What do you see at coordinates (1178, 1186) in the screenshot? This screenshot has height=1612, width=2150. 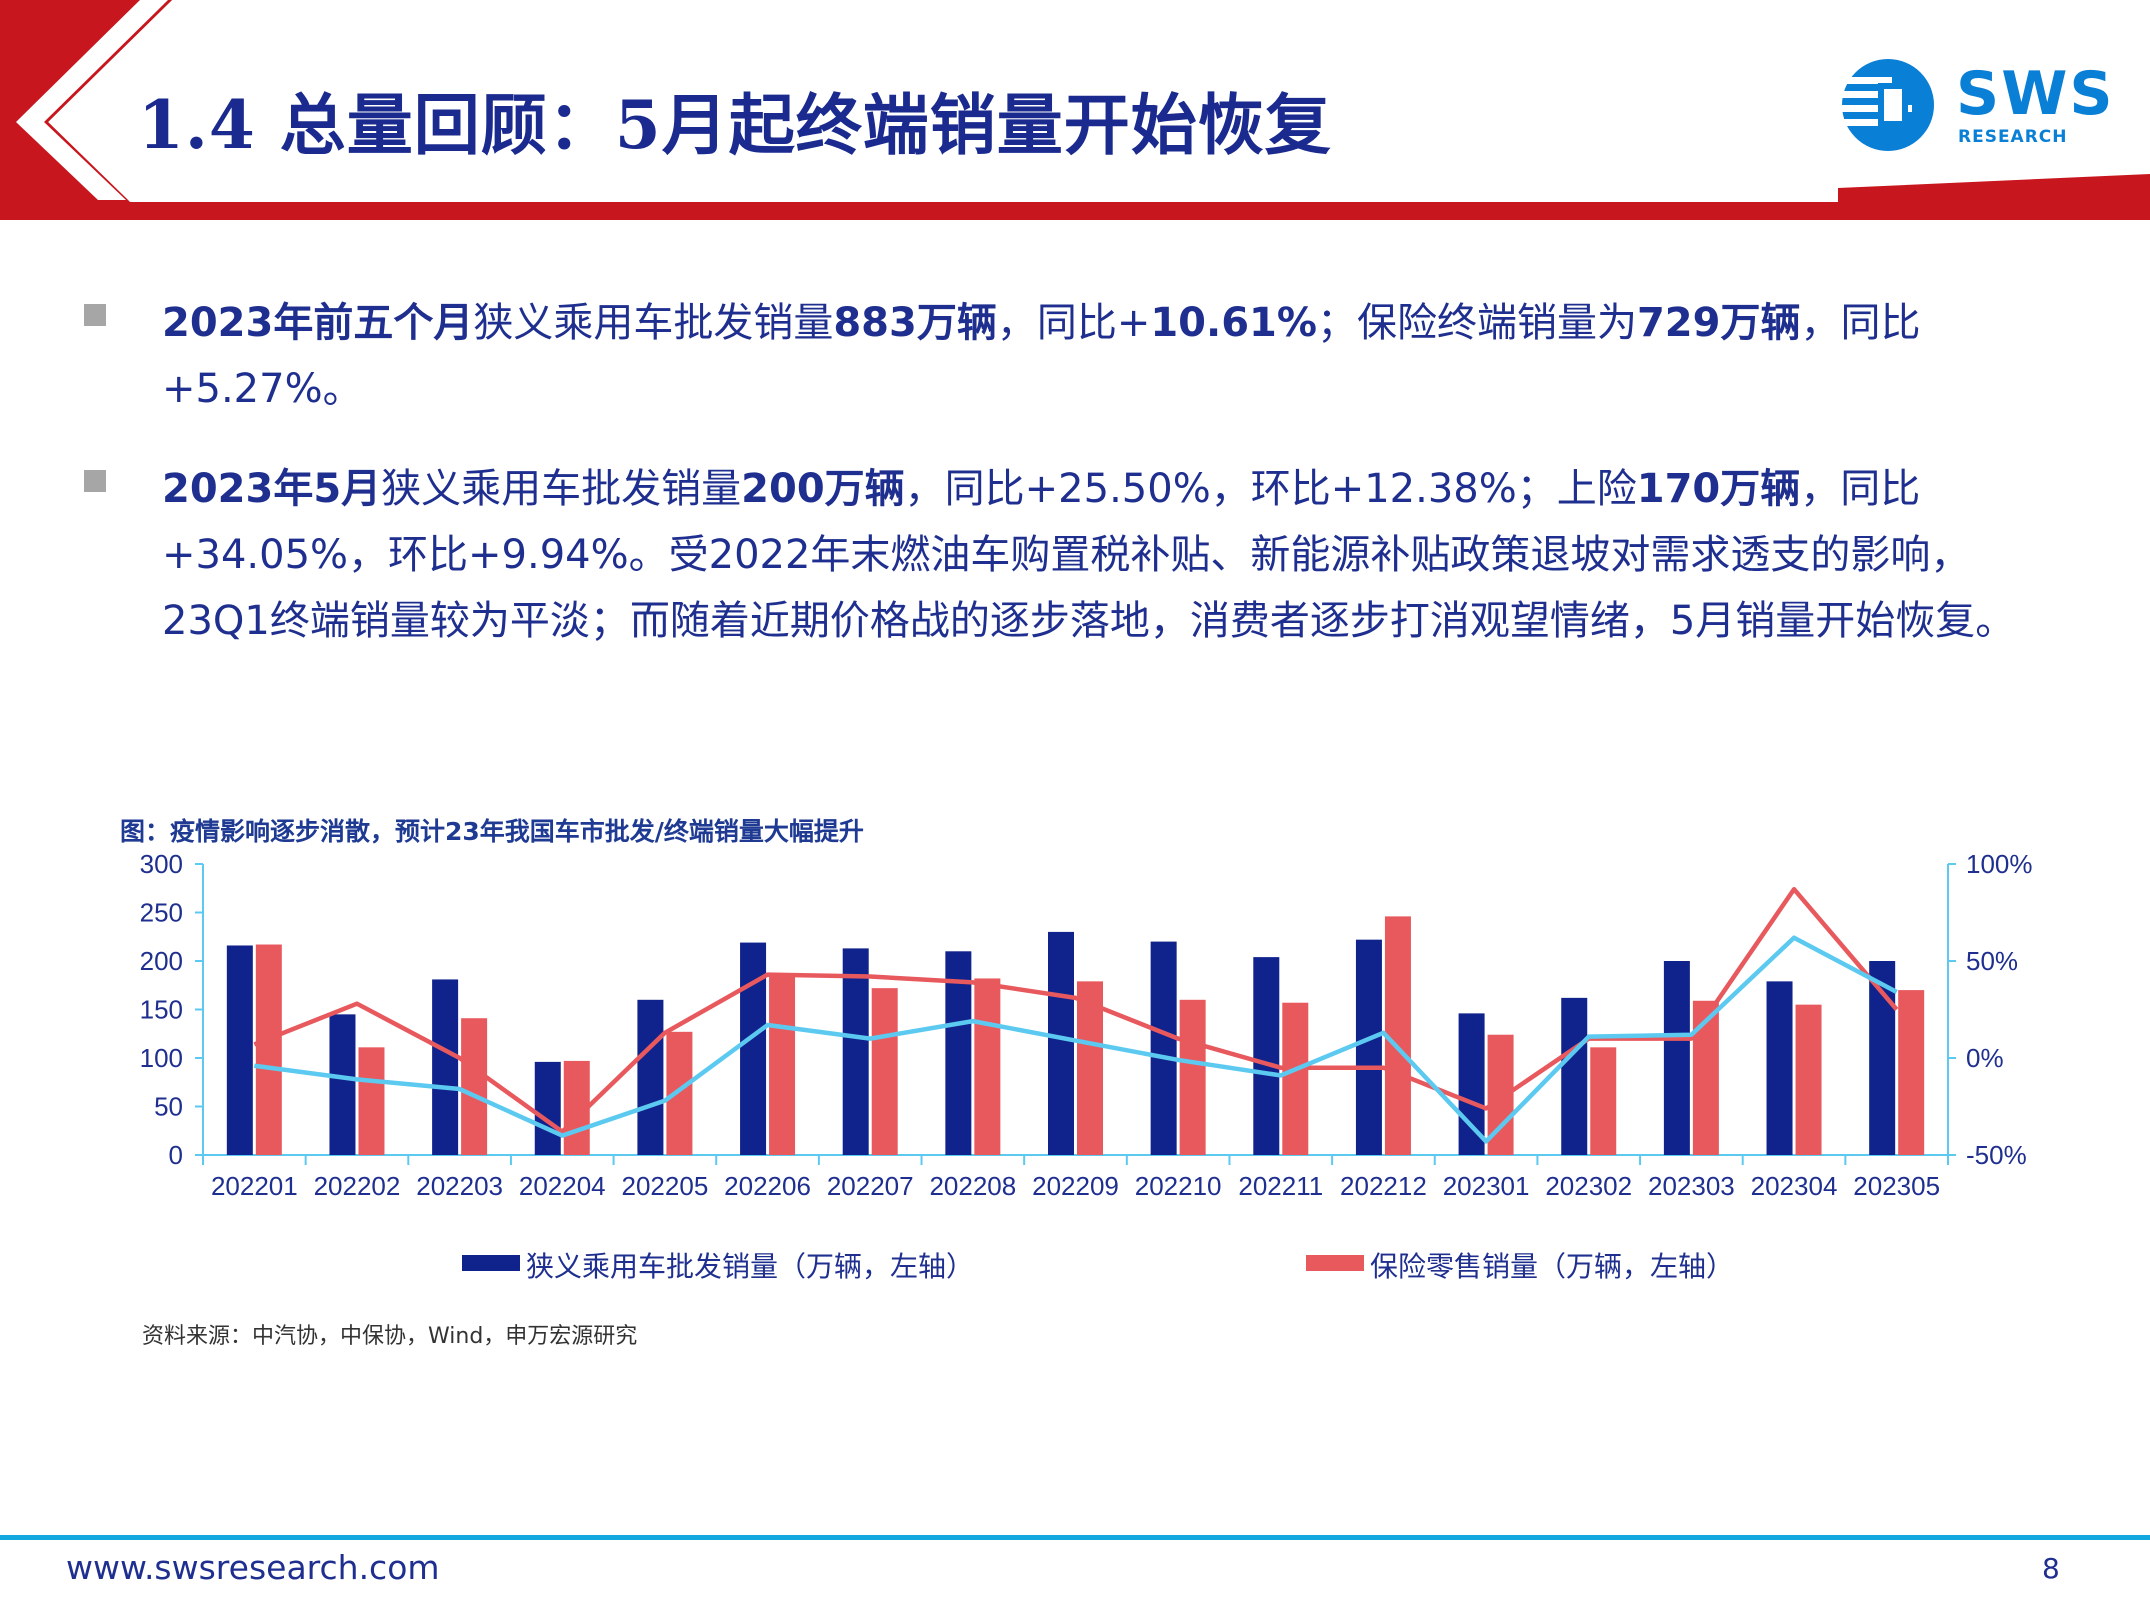 I see `x-tick-label: 202210` at bounding box center [1178, 1186].